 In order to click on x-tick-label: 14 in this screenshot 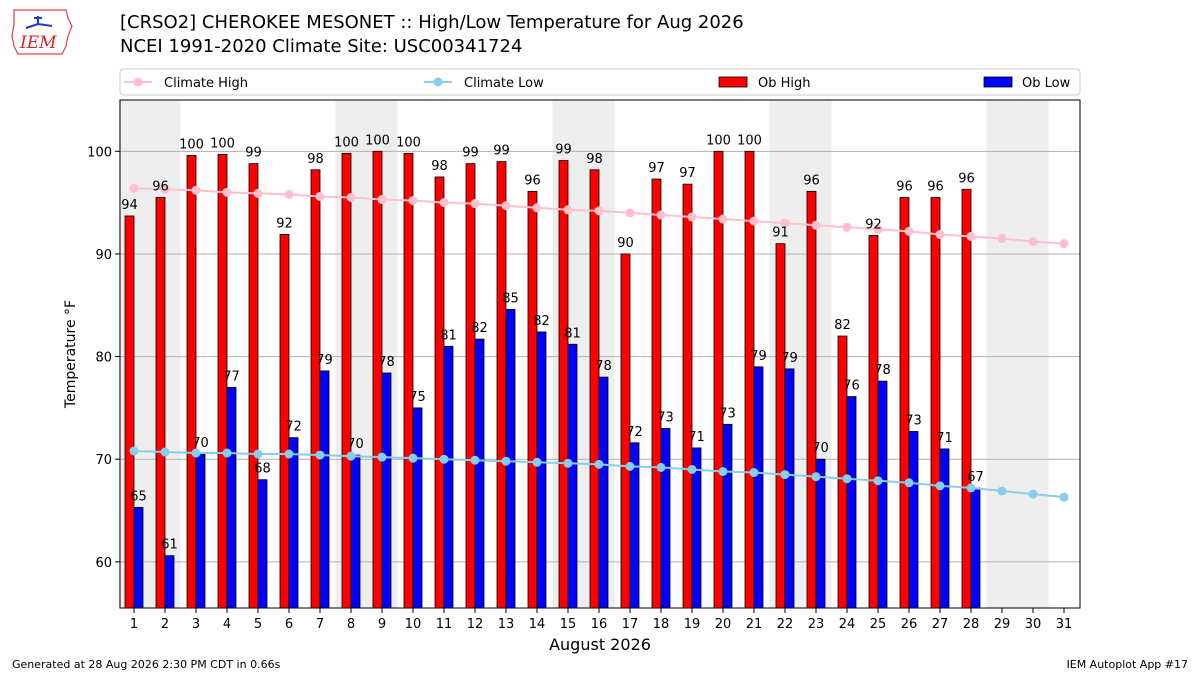, I will do `click(537, 624)`.